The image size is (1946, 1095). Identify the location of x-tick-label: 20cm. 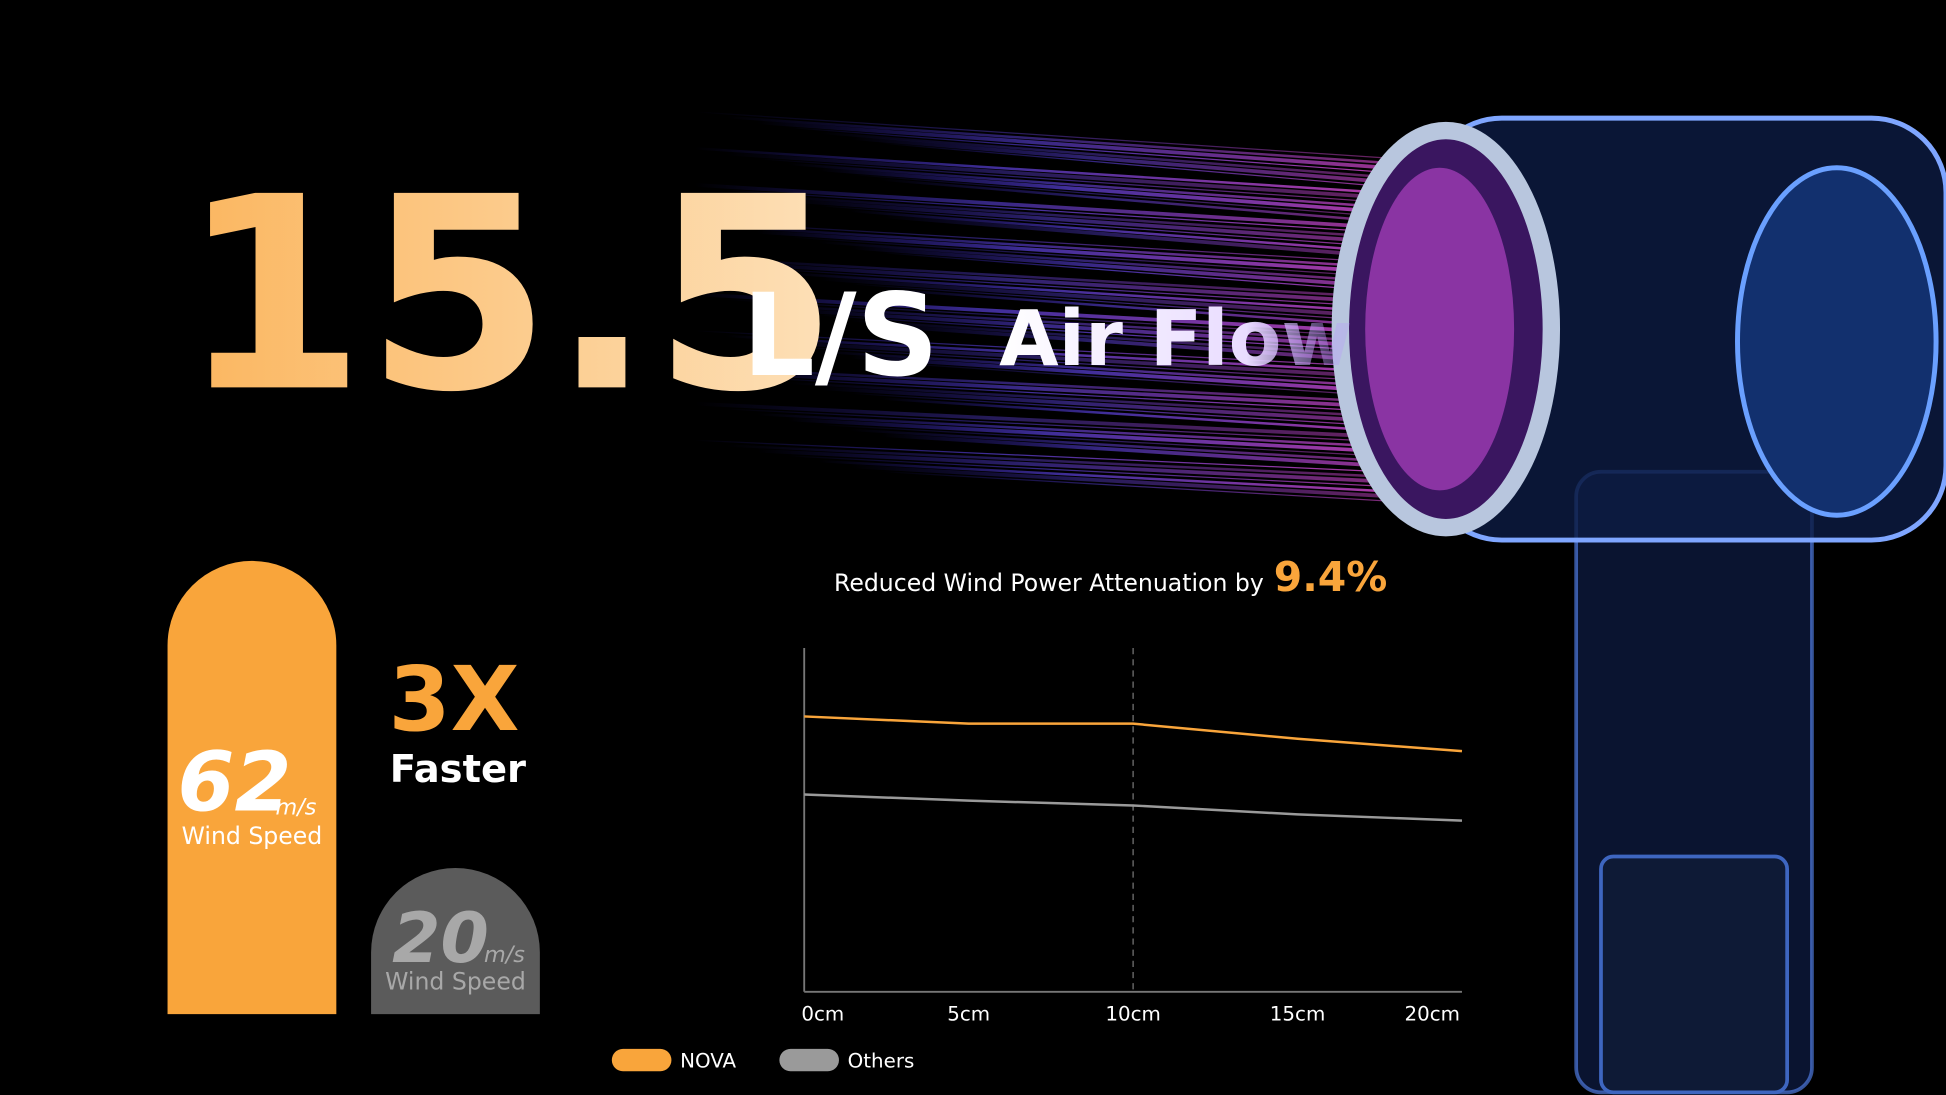
(1432, 1013).